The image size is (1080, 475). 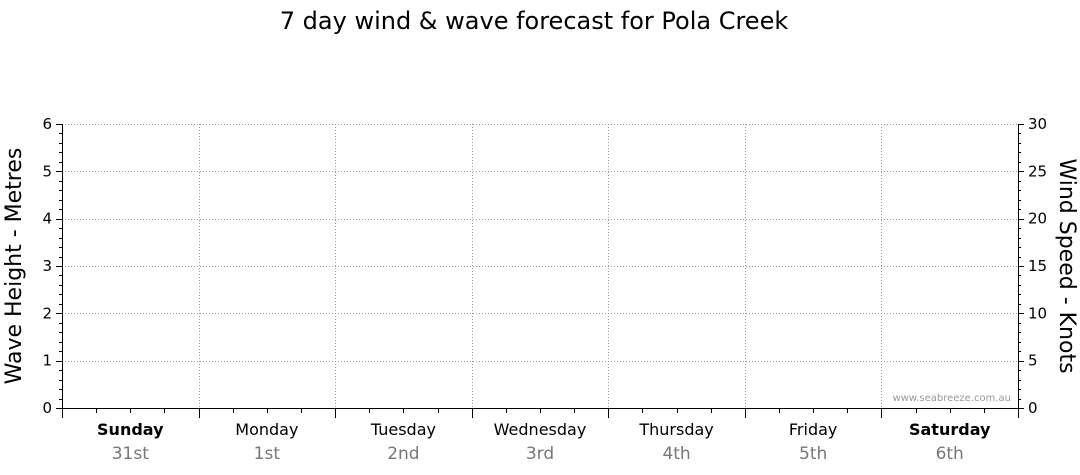 What do you see at coordinates (47, 266) in the screenshot?
I see `left-tick-label: 3` at bounding box center [47, 266].